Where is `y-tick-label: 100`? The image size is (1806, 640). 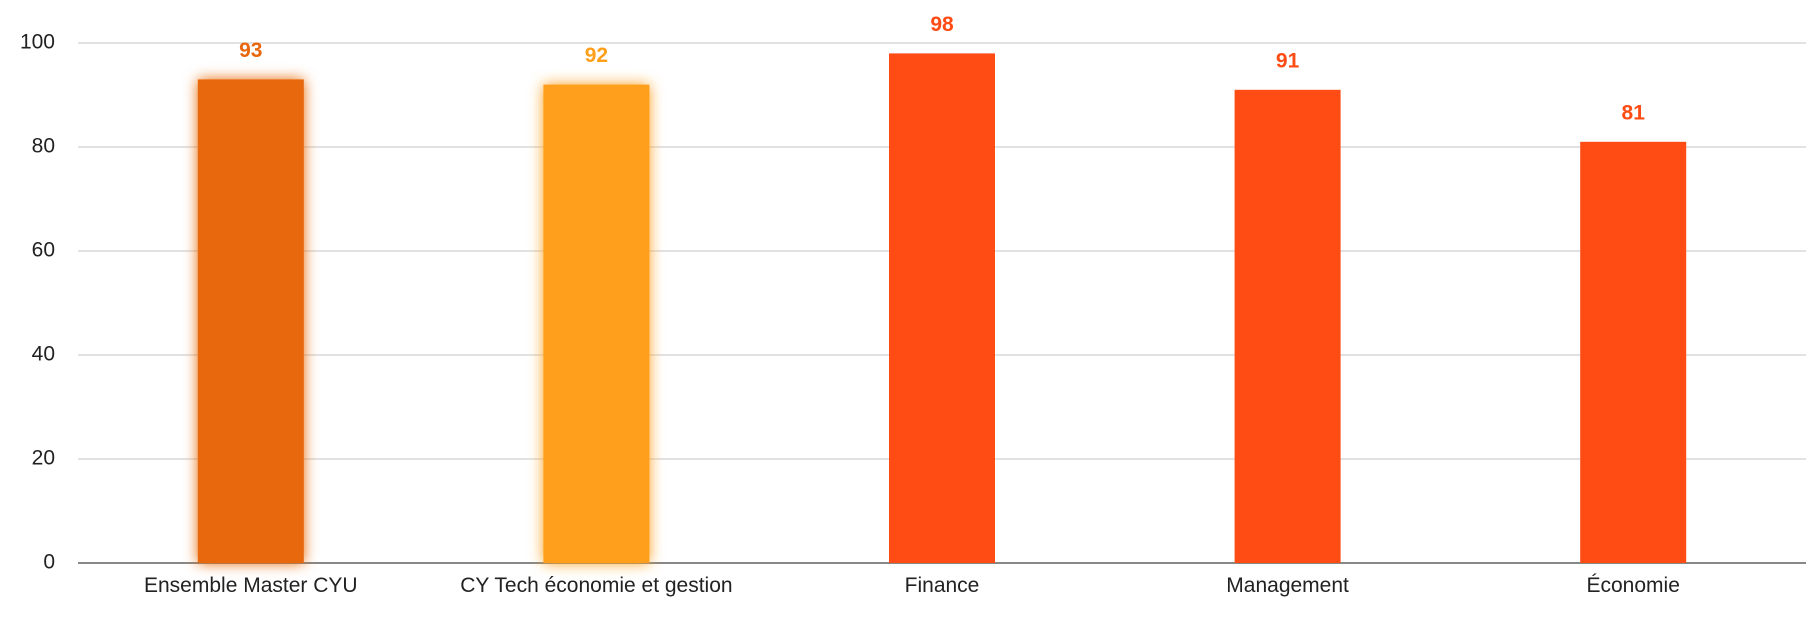
y-tick-label: 100 is located at coordinates (37, 42).